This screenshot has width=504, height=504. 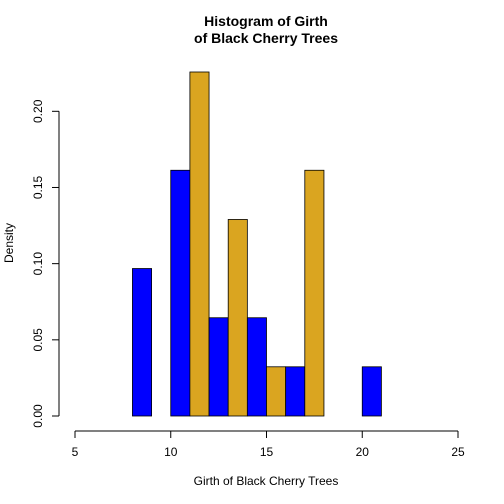 What do you see at coordinates (75, 452) in the screenshot?
I see `x-tick-label: 5` at bounding box center [75, 452].